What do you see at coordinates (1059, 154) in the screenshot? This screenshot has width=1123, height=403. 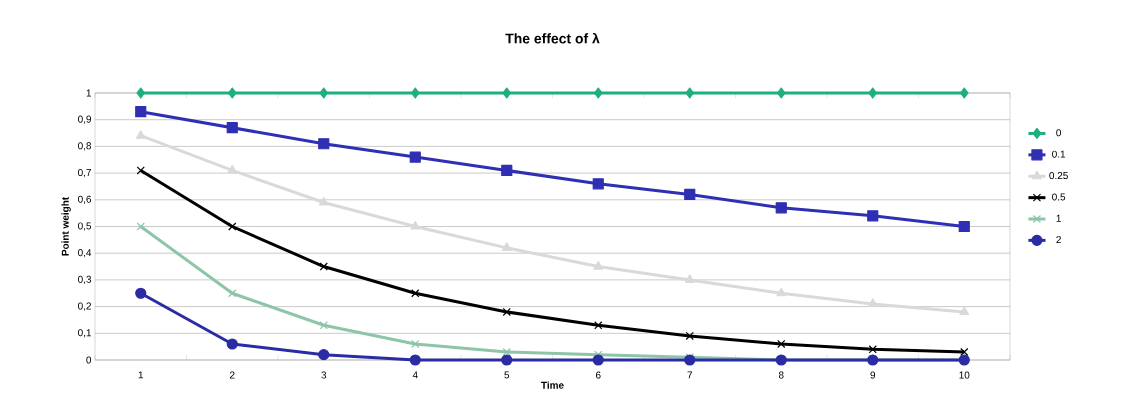 I see `legend-label: 0.1` at bounding box center [1059, 154].